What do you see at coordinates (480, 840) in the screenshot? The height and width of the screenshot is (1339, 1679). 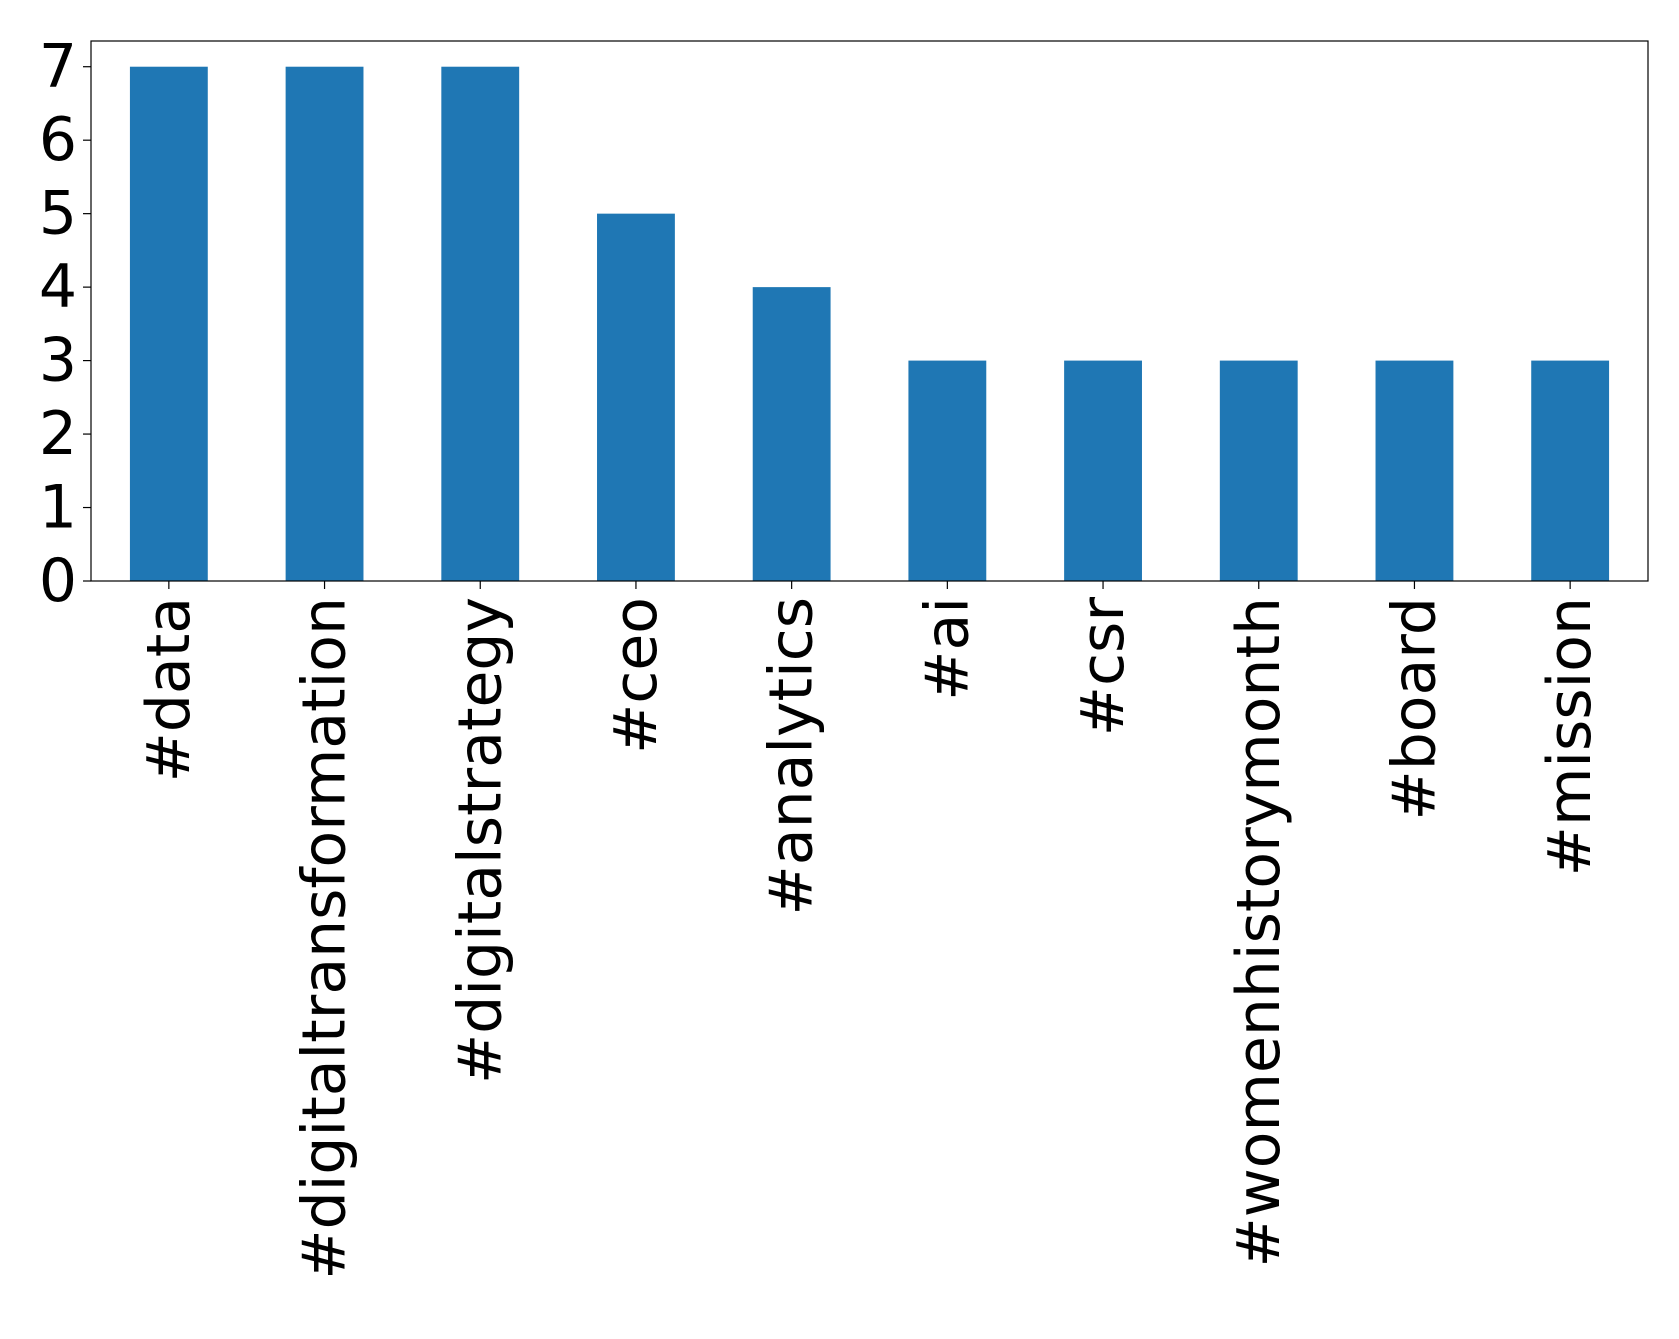 I see `x-tick-label: #digitalstrategy` at bounding box center [480, 840].